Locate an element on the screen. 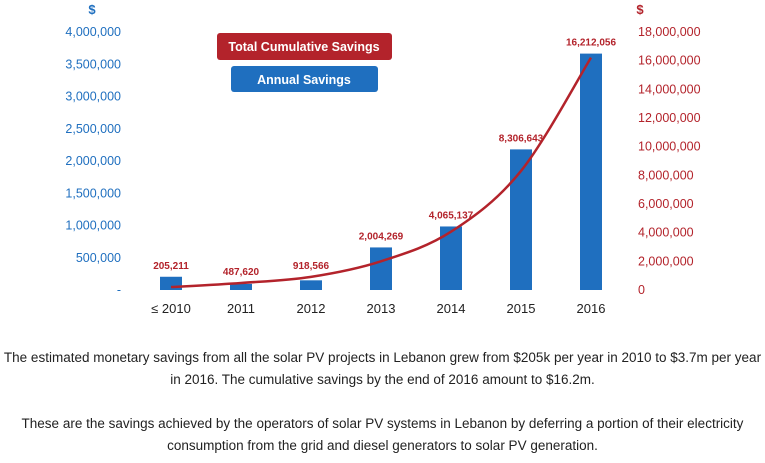  right-axis-tick: 18,000,000 is located at coordinates (669, 32).